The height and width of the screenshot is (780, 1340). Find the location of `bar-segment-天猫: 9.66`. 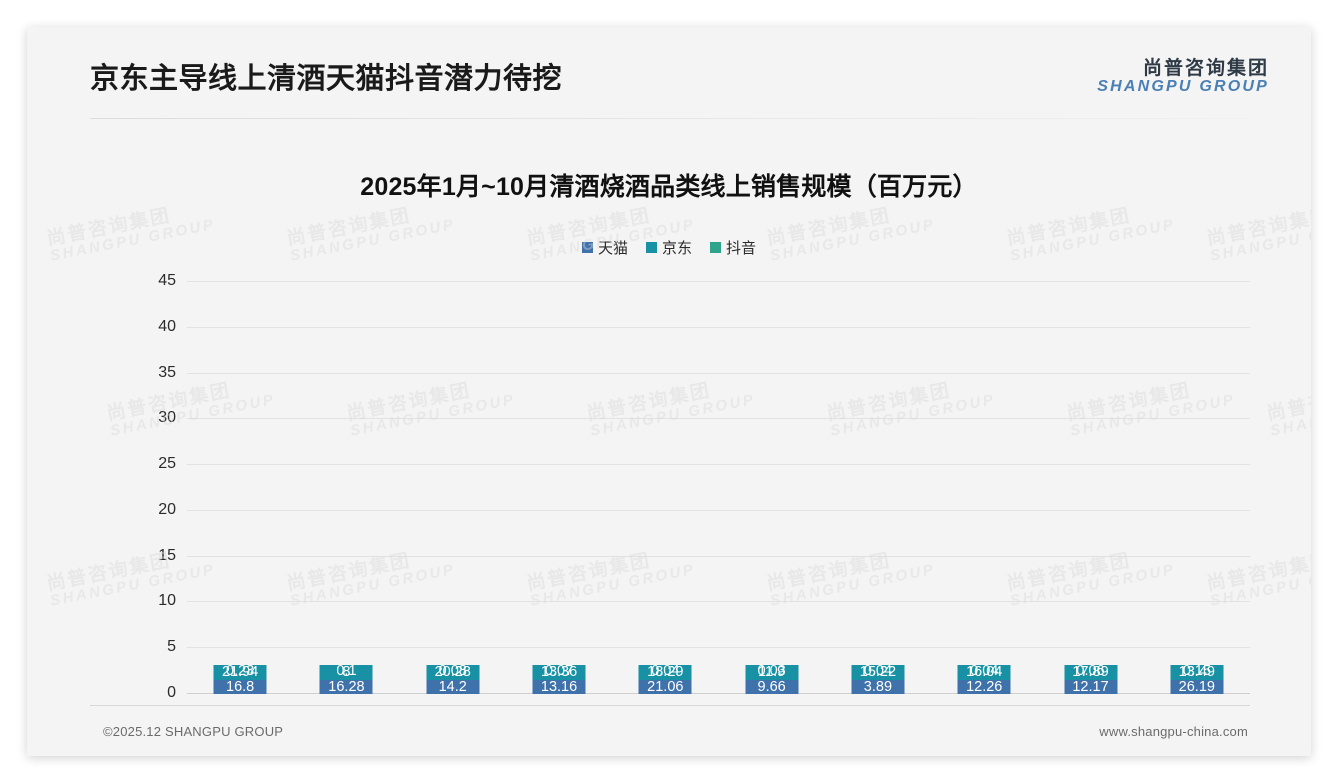

bar-segment-天猫: 9.66 is located at coordinates (772, 686).